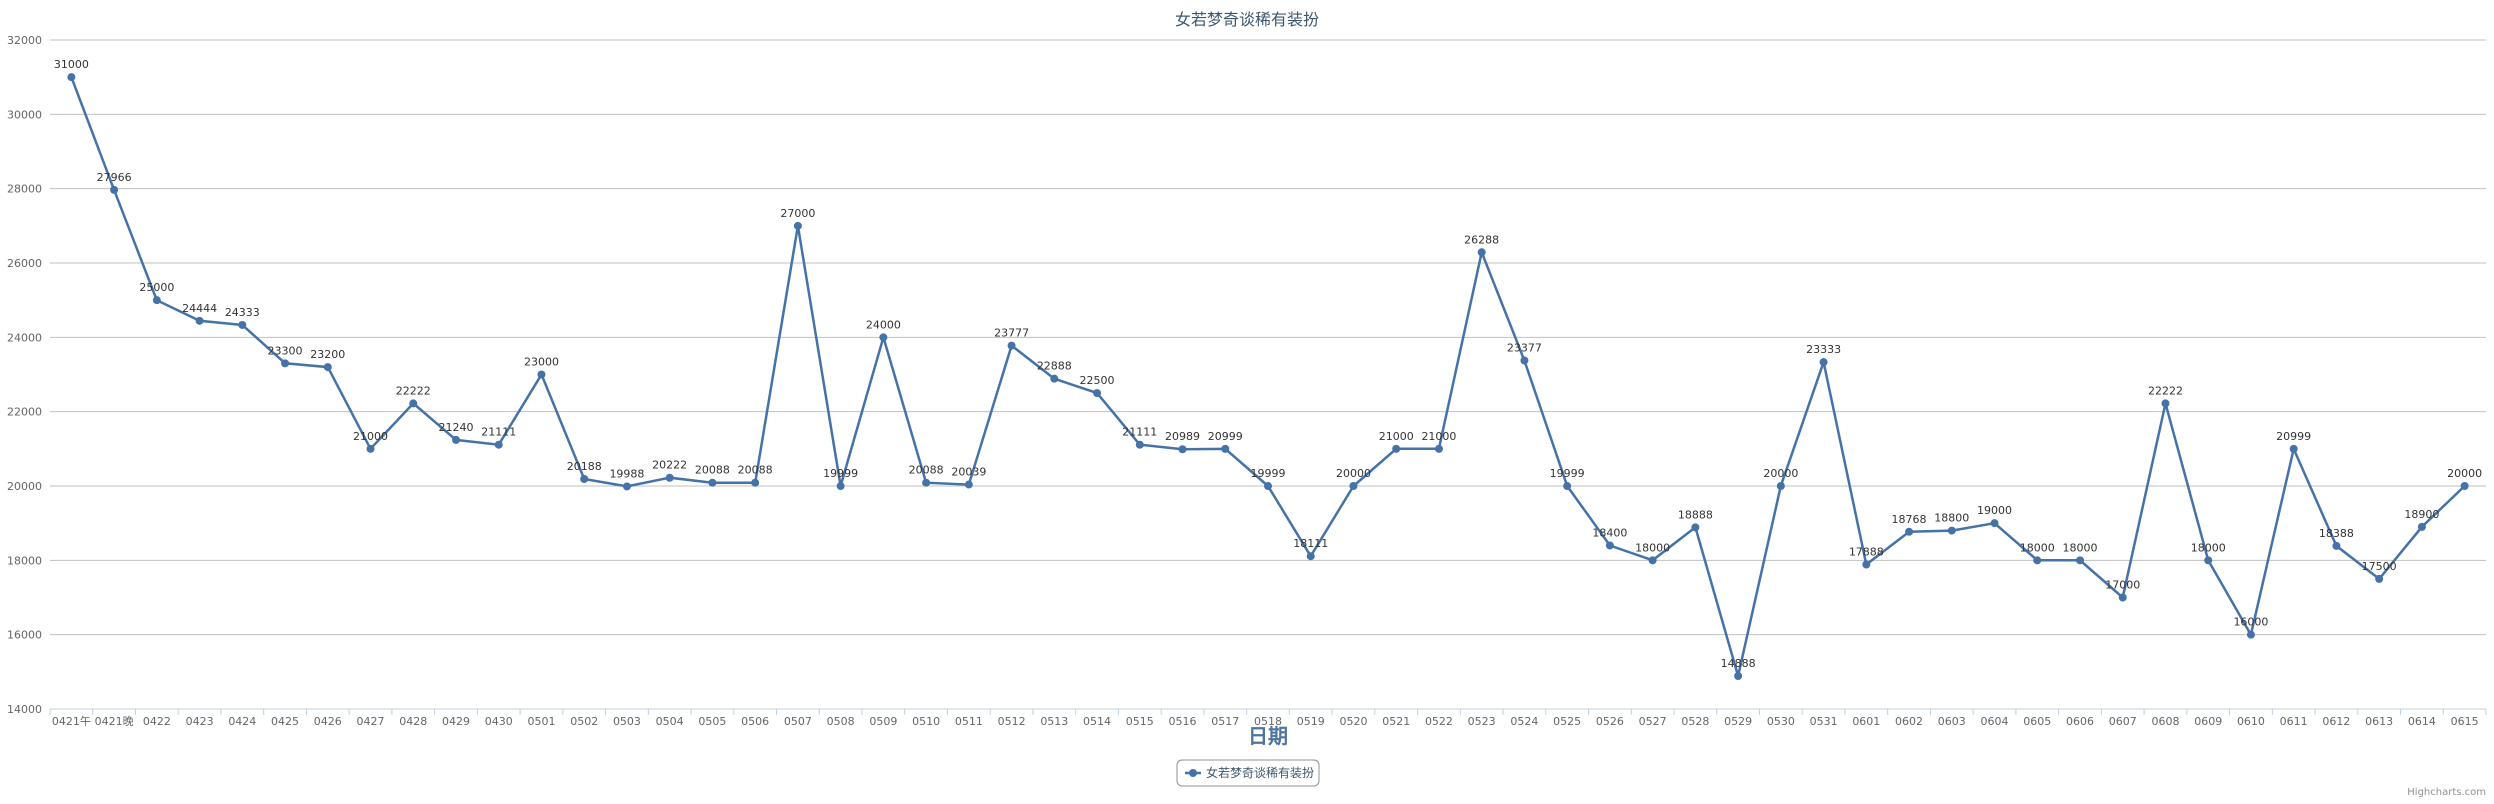 The image size is (2494, 804). I want to click on x-tick-label: 0422, so click(157, 721).